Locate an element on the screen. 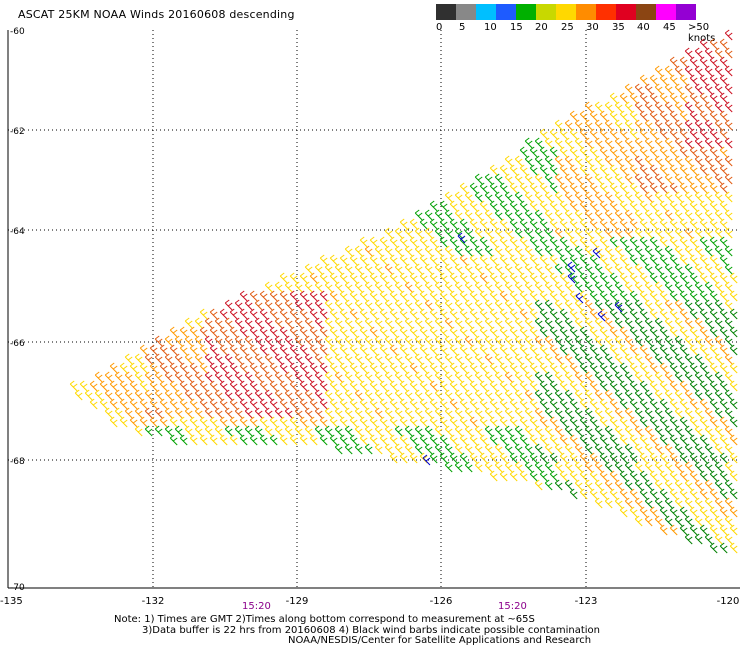  latitude-tick-label: -60 is located at coordinates (17, 32).